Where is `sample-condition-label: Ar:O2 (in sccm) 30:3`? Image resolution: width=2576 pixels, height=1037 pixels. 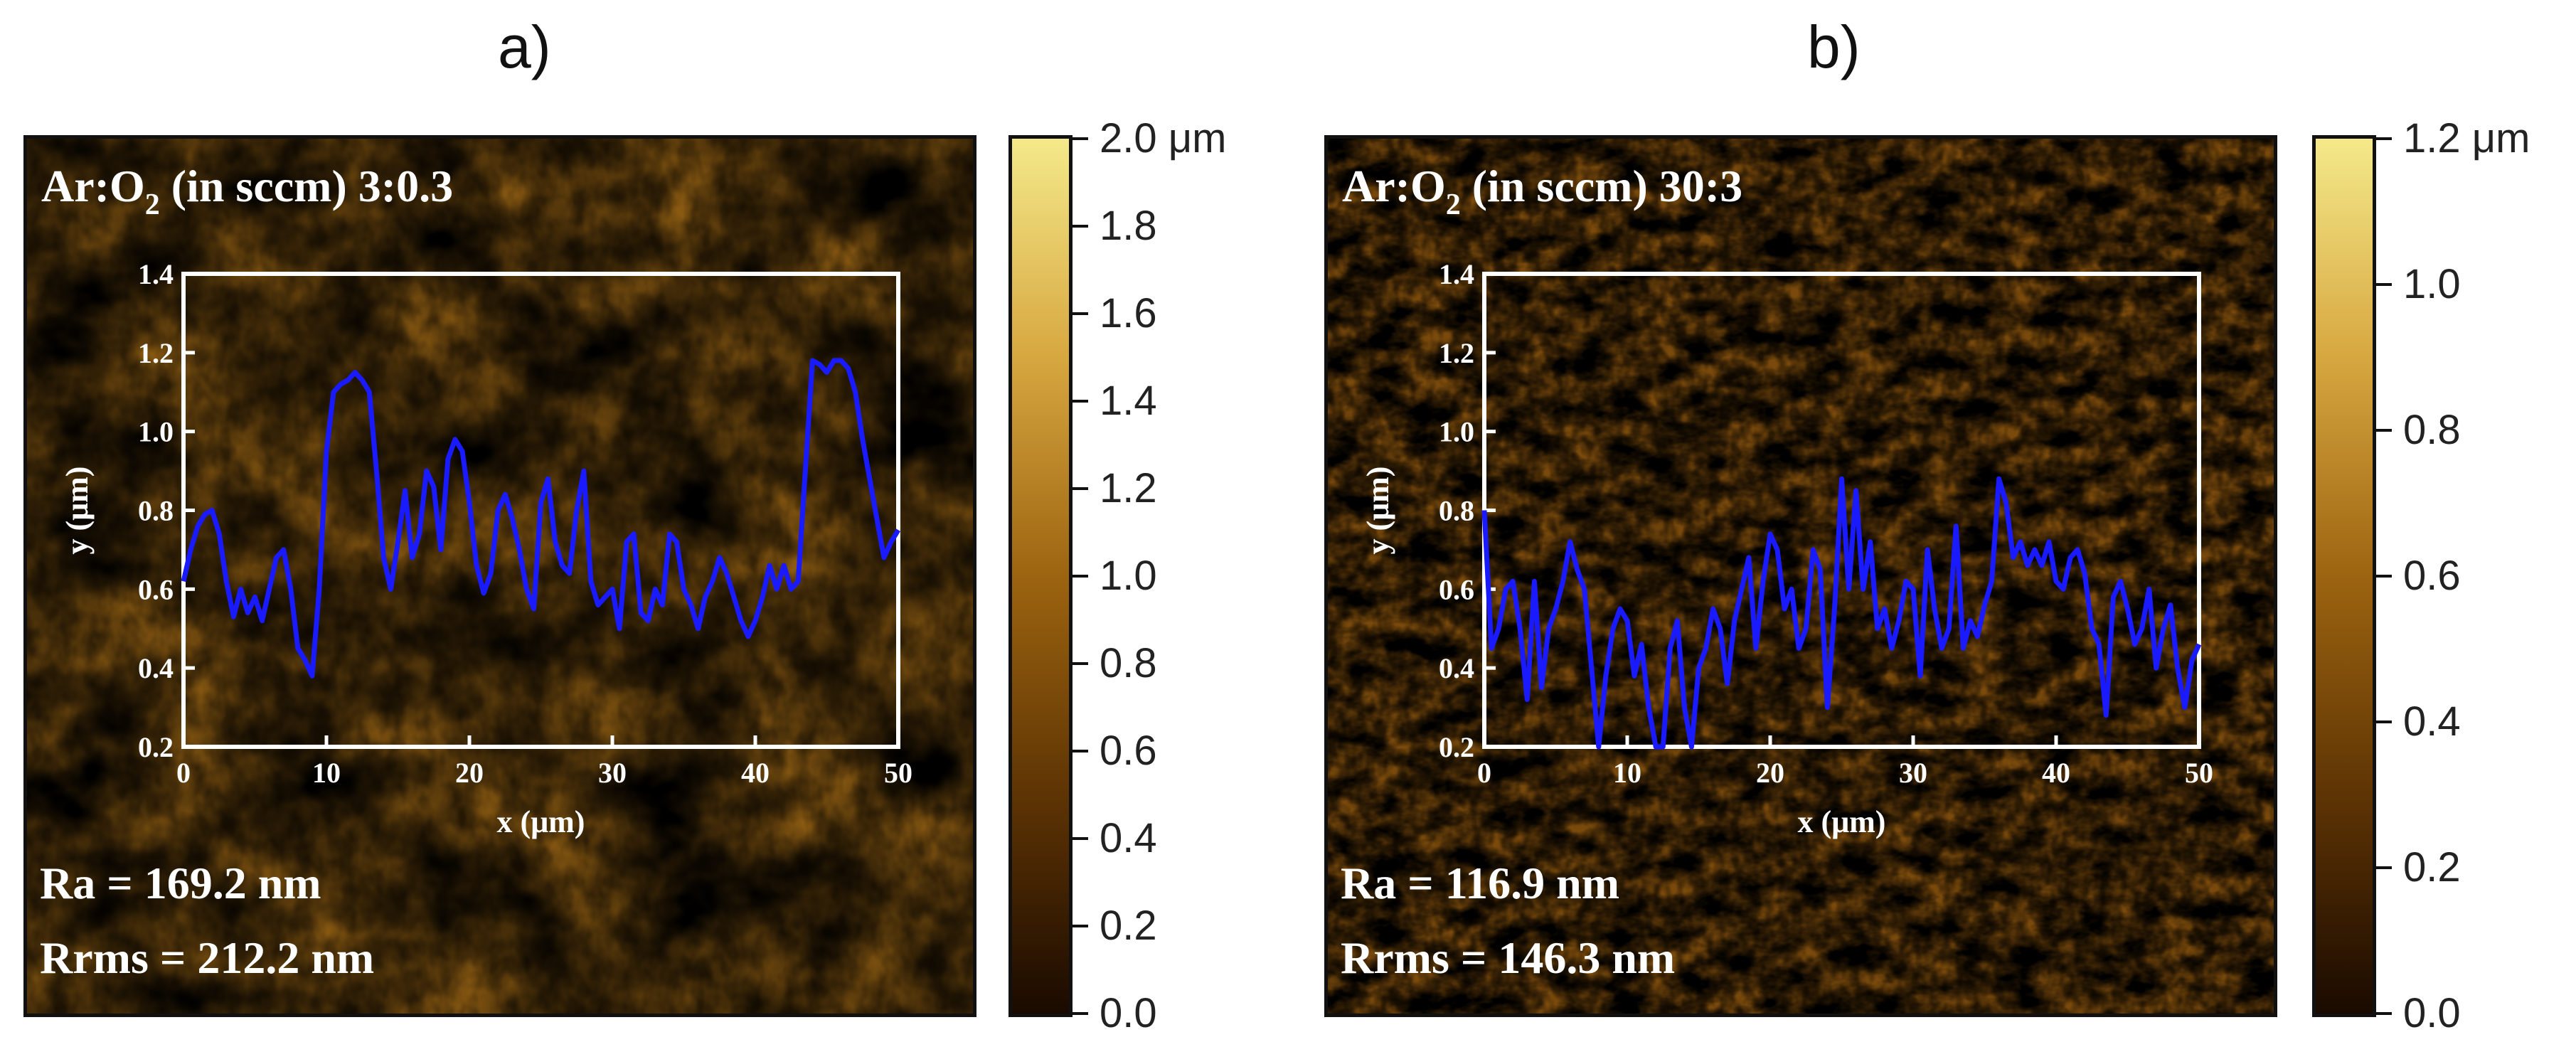
sample-condition-label: Ar:O2 (in sccm) 30:3 is located at coordinates (1542, 191).